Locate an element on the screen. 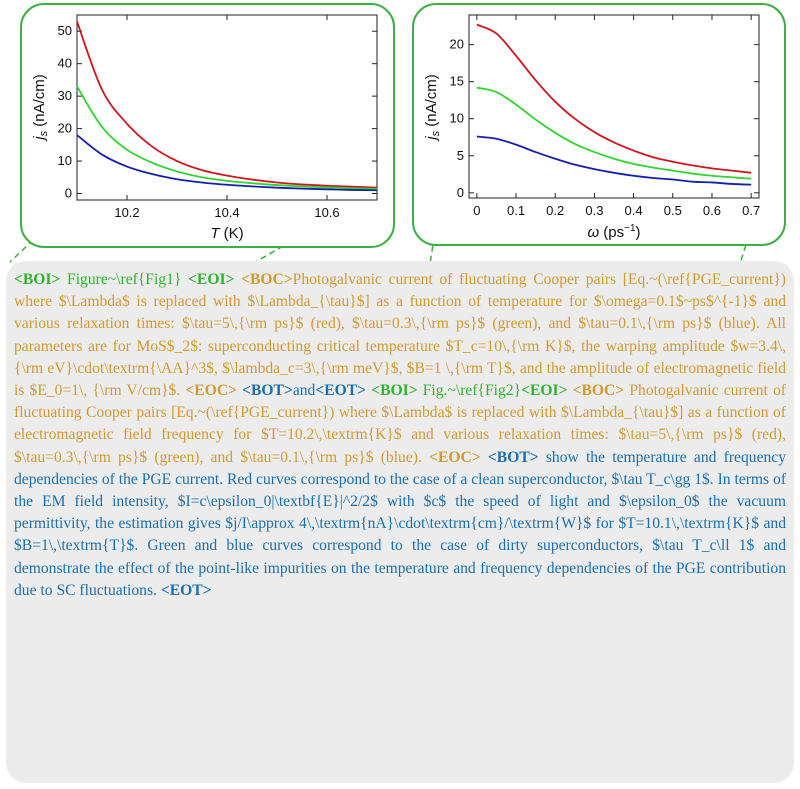 Image resolution: width=800 pixels, height=789 pixels. y-tick-label: 5 is located at coordinates (460, 155).